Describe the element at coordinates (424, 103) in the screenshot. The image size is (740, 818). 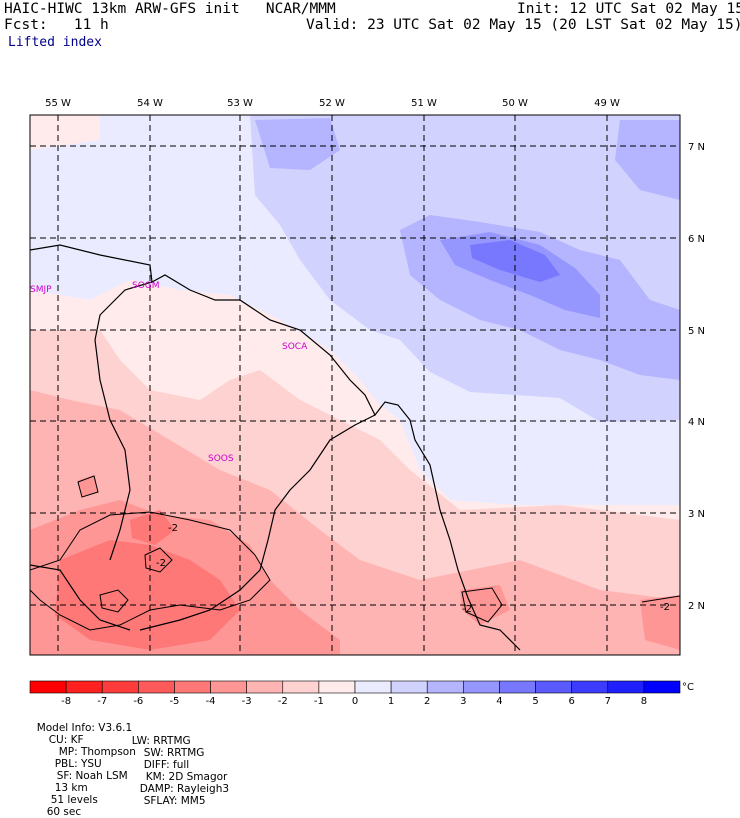
I see `lon-label: 51 W` at that location.